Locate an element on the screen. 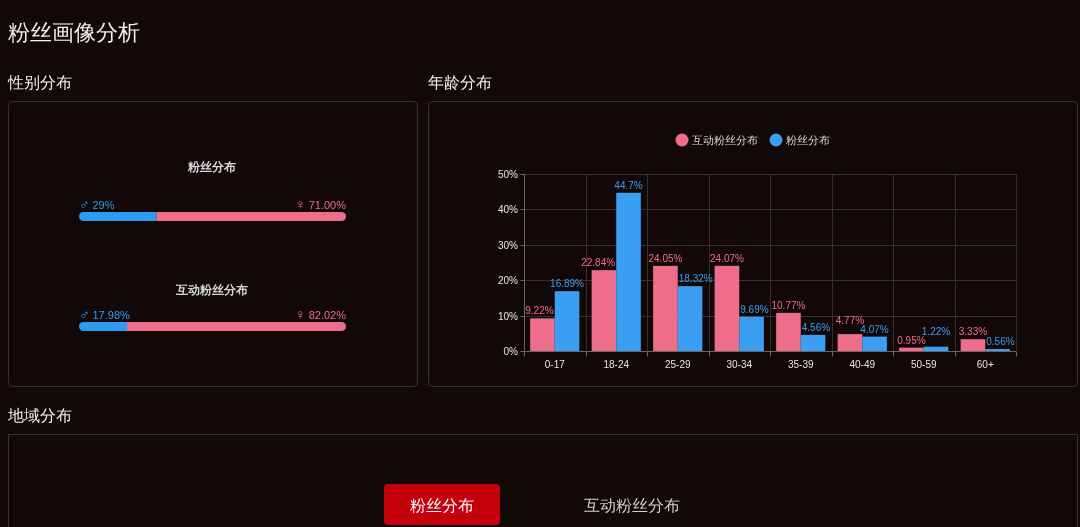  text: 地域分布 is located at coordinates (39, 415).